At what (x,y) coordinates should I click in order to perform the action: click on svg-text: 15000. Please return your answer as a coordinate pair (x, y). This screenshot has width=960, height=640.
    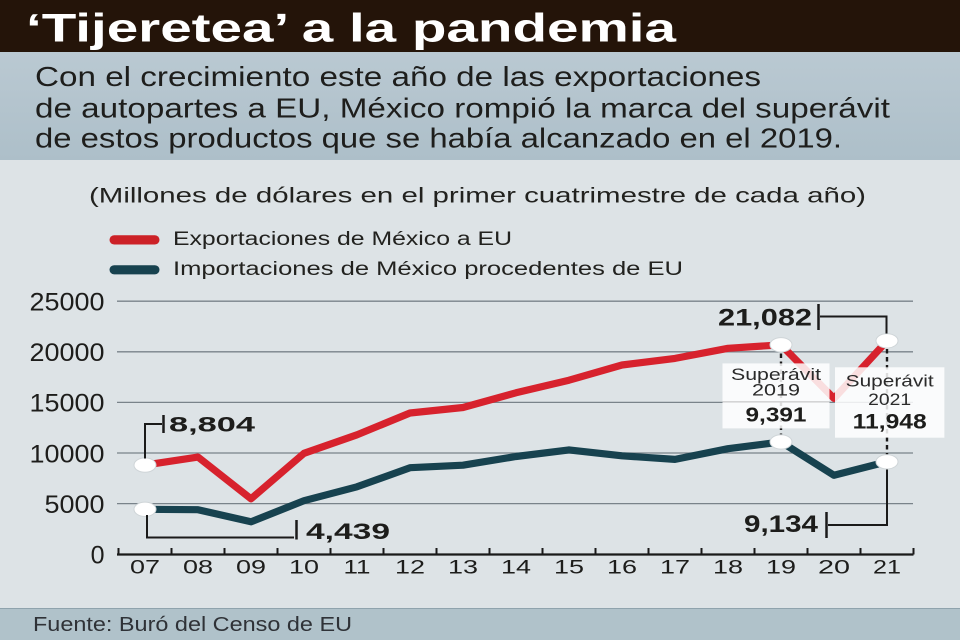
    Looking at the image, I should click on (67, 404).